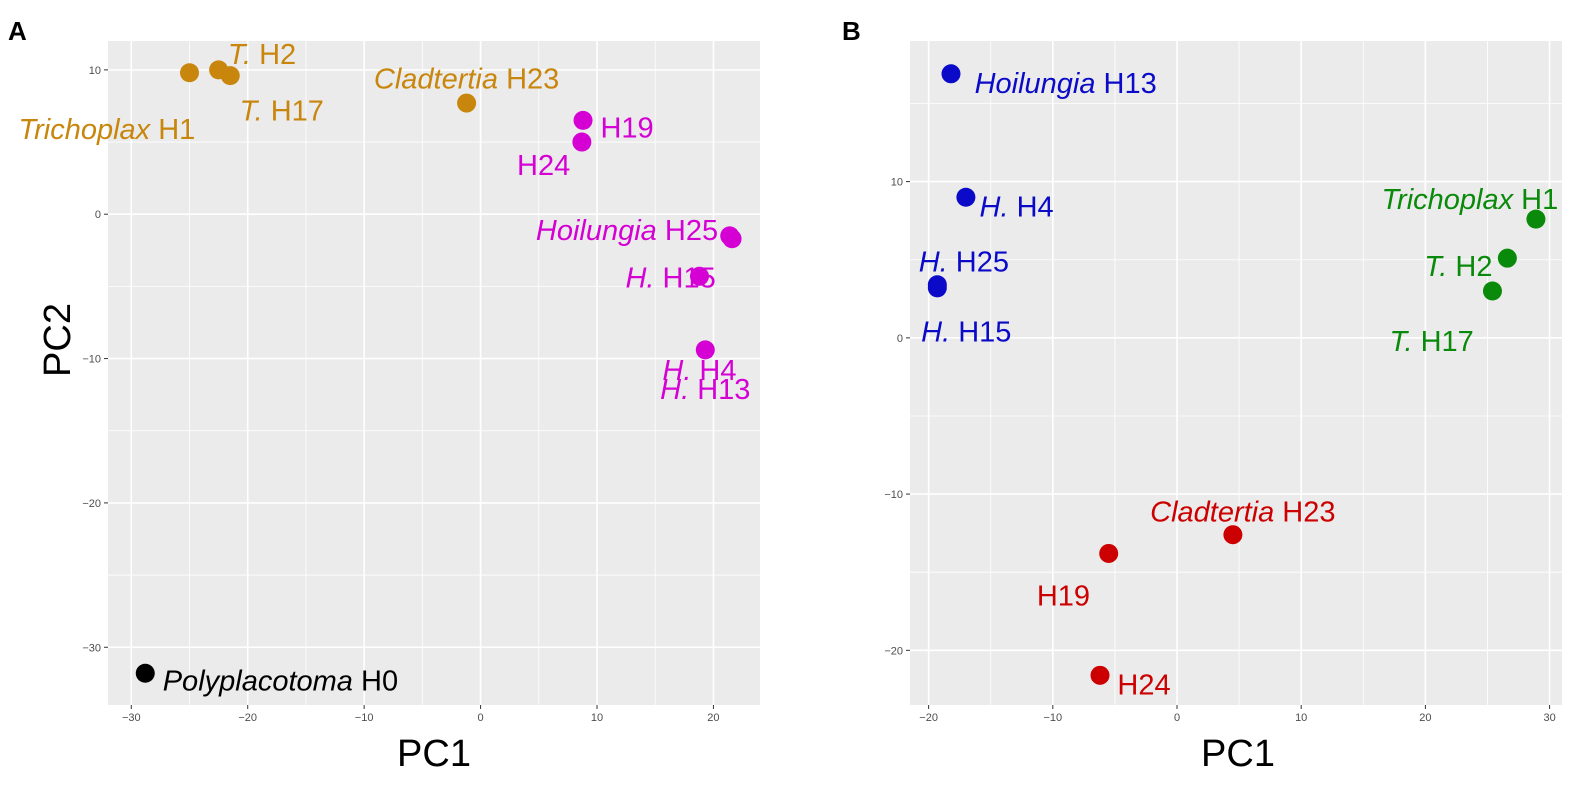 The width and height of the screenshot is (1592, 787). What do you see at coordinates (280, 681) in the screenshot?
I see `panel-a-point-label-h0: Polyplacotoma H0` at bounding box center [280, 681].